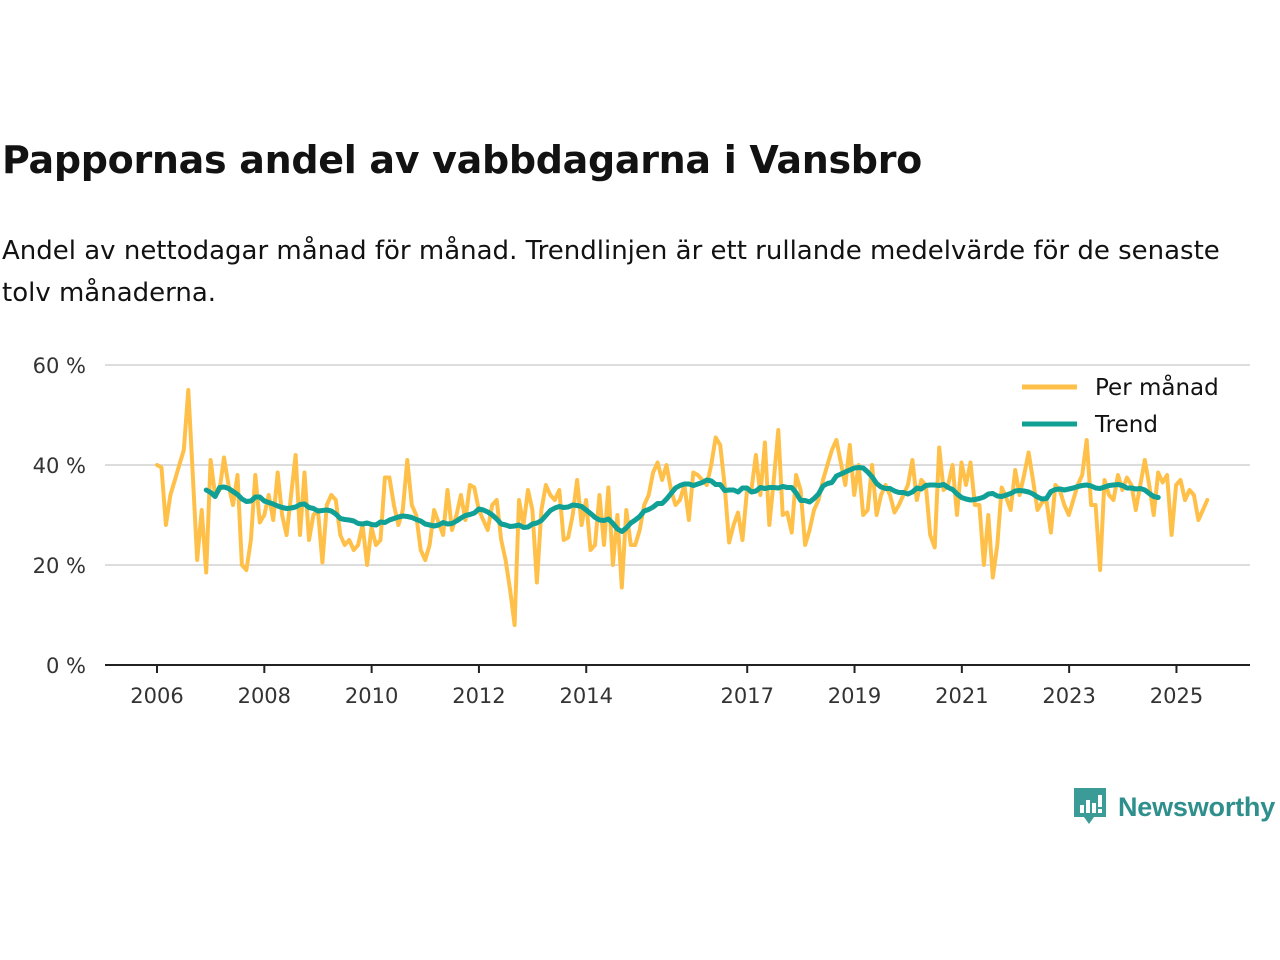 The height and width of the screenshot is (960, 1280). What do you see at coordinates (746, 696) in the screenshot?
I see `x-tick-label: 2017` at bounding box center [746, 696].